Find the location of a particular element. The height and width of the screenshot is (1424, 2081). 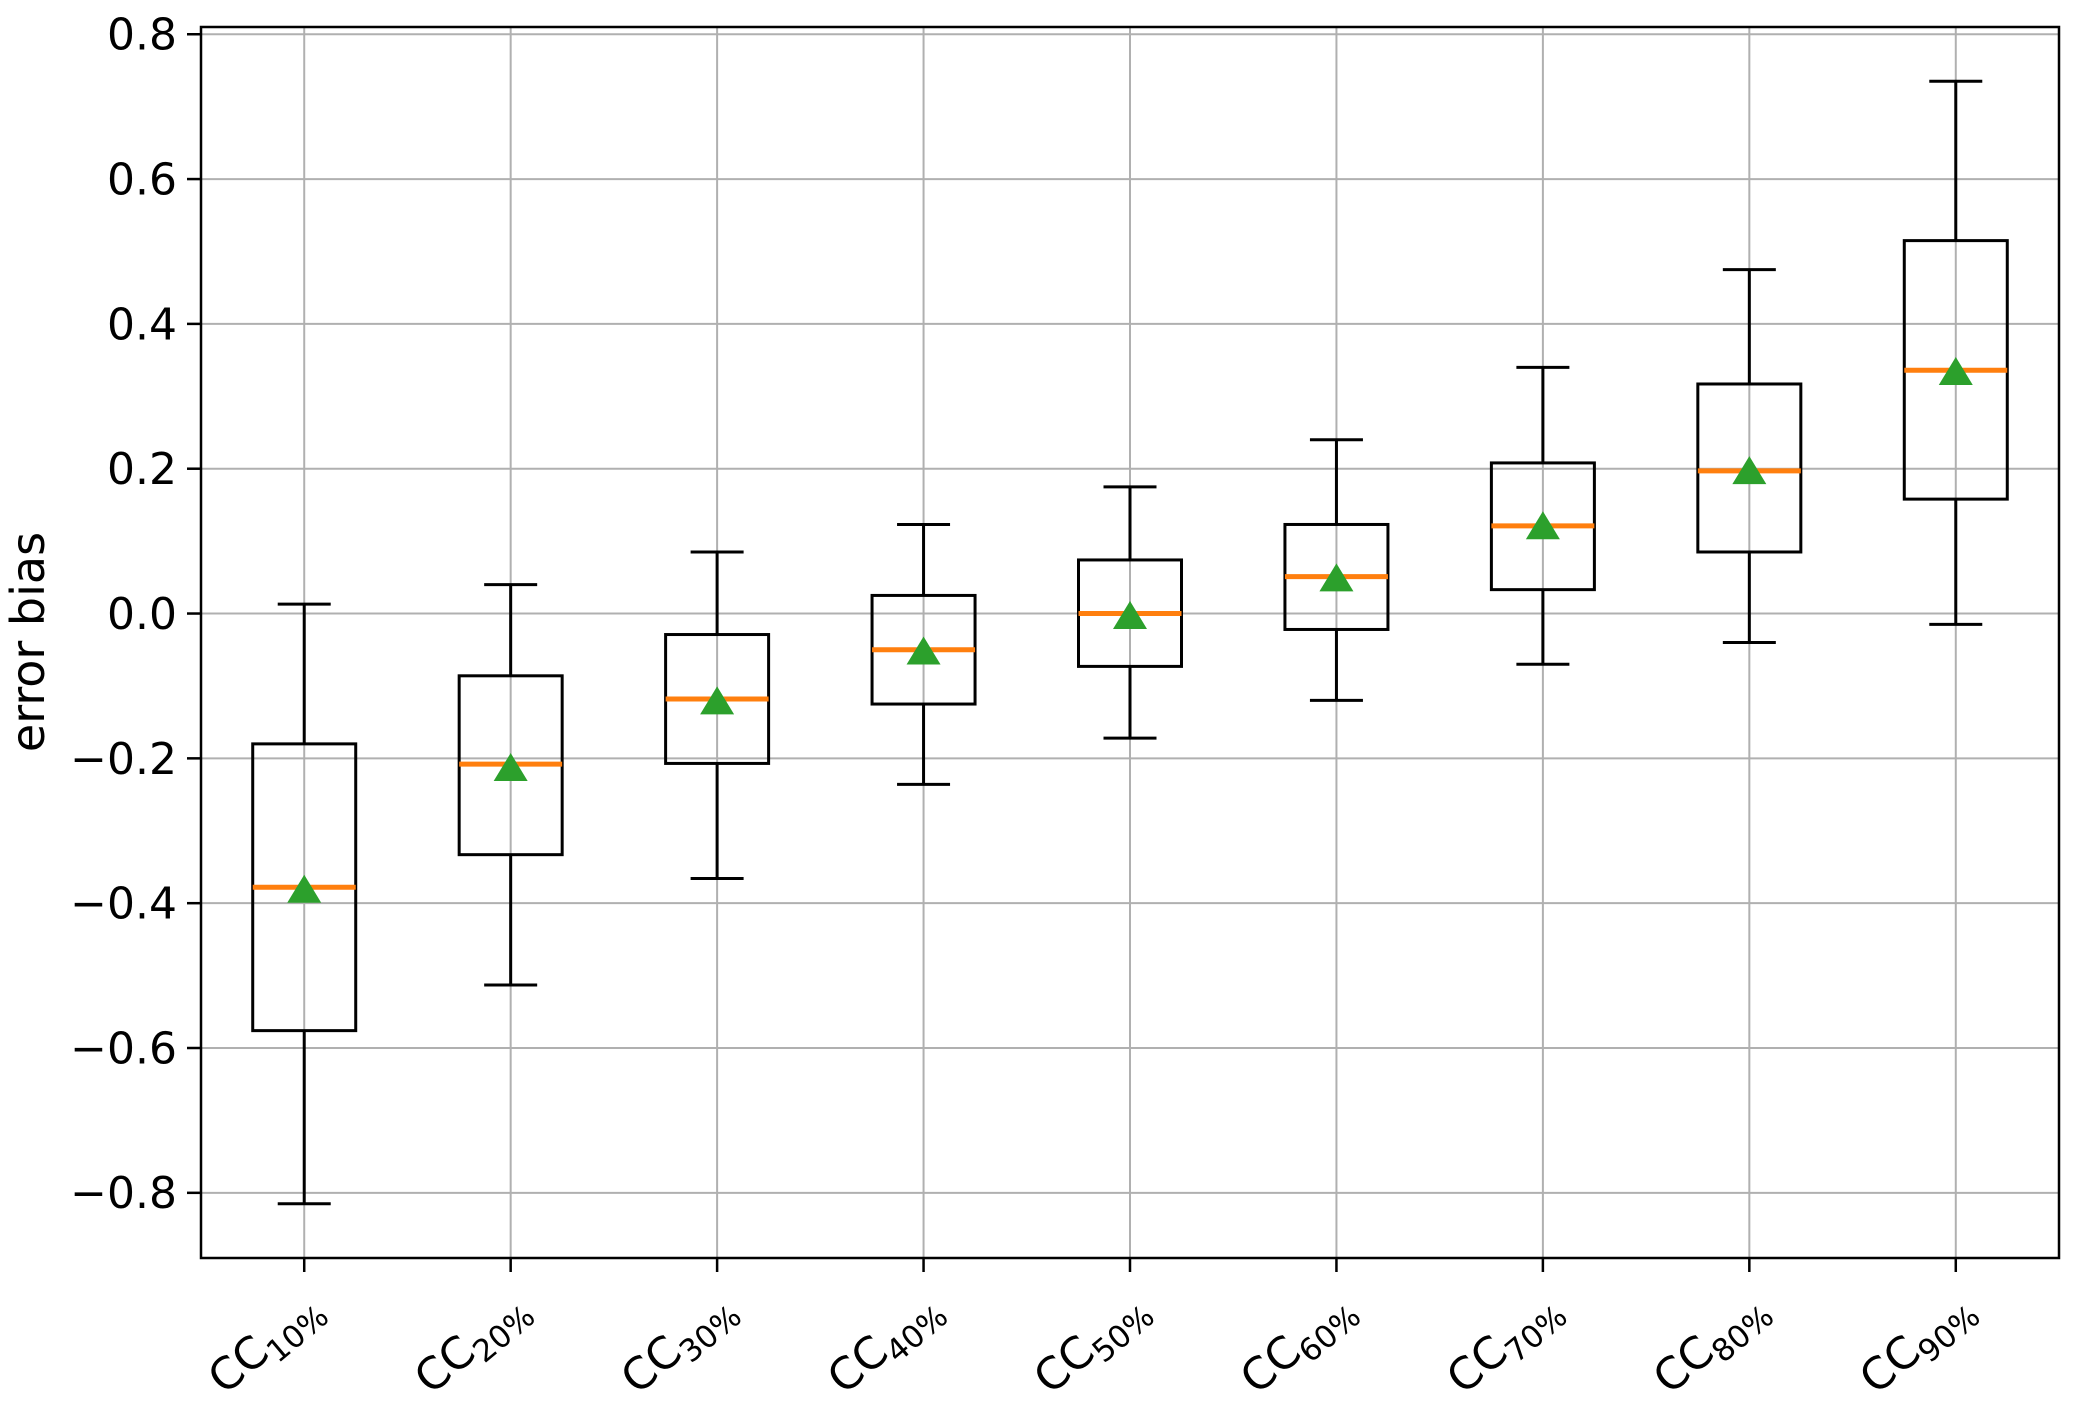

y-tick-label: 0.8 is located at coordinates (142, 35).